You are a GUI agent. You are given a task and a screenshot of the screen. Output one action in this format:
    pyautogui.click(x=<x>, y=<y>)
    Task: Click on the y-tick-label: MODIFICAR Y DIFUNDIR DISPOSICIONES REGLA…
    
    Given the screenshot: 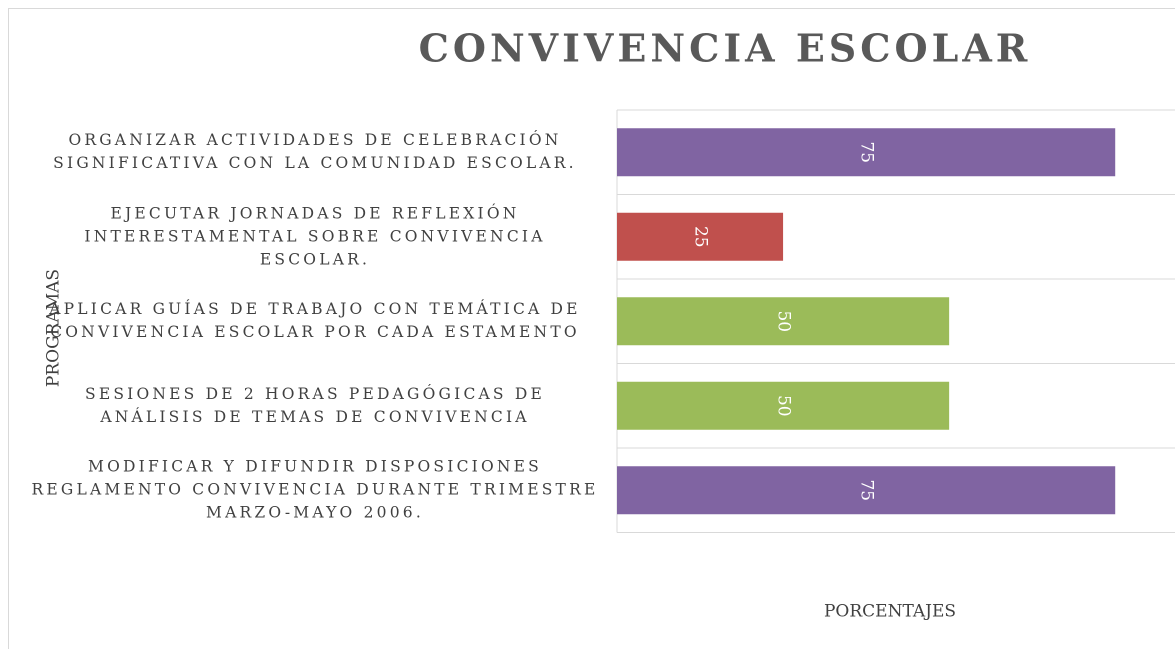 What is the action you would take?
    pyautogui.click(x=315, y=489)
    